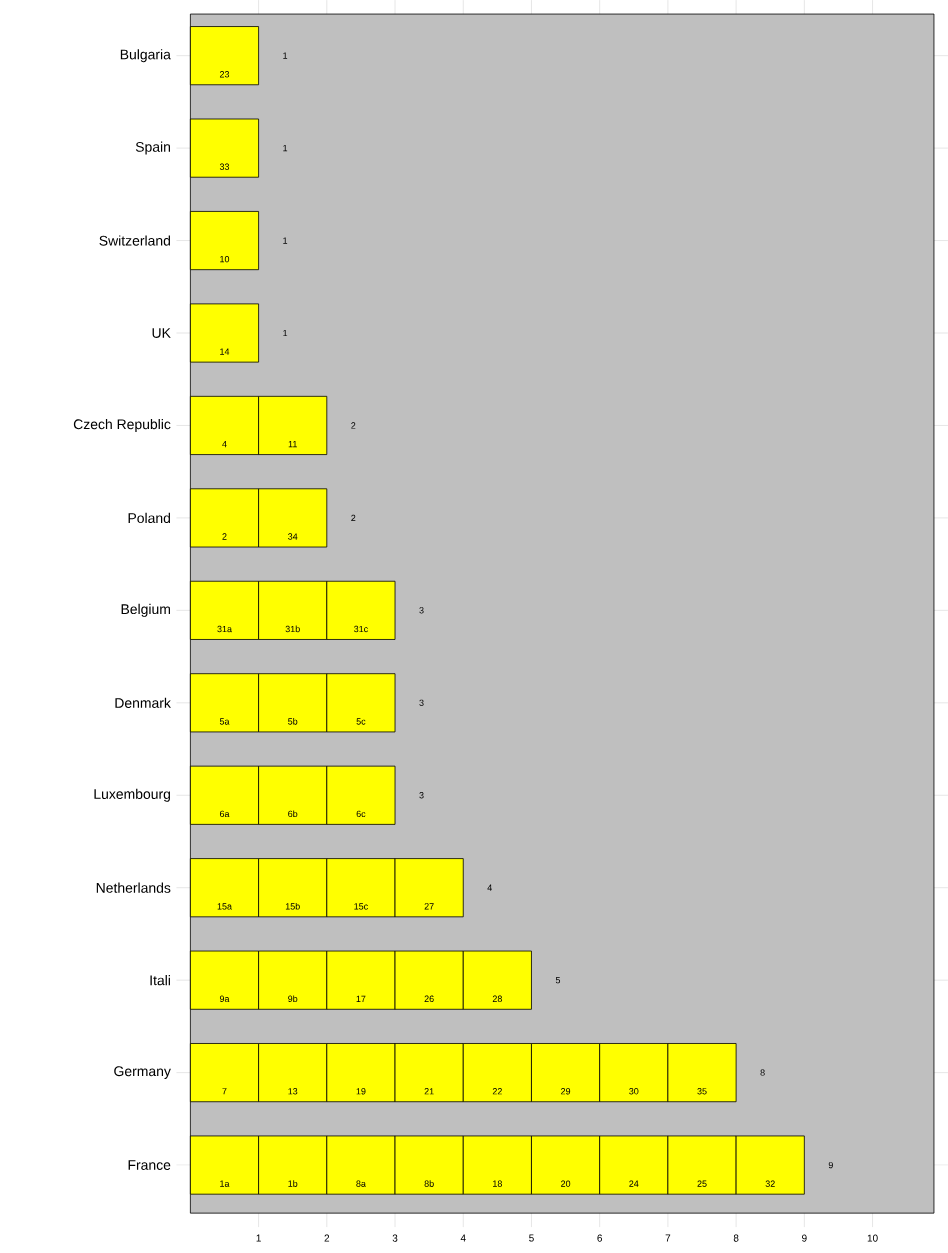 Image resolution: width=948 pixels, height=1253 pixels. What do you see at coordinates (634, 1091) in the screenshot?
I see `annotation: 30` at bounding box center [634, 1091].